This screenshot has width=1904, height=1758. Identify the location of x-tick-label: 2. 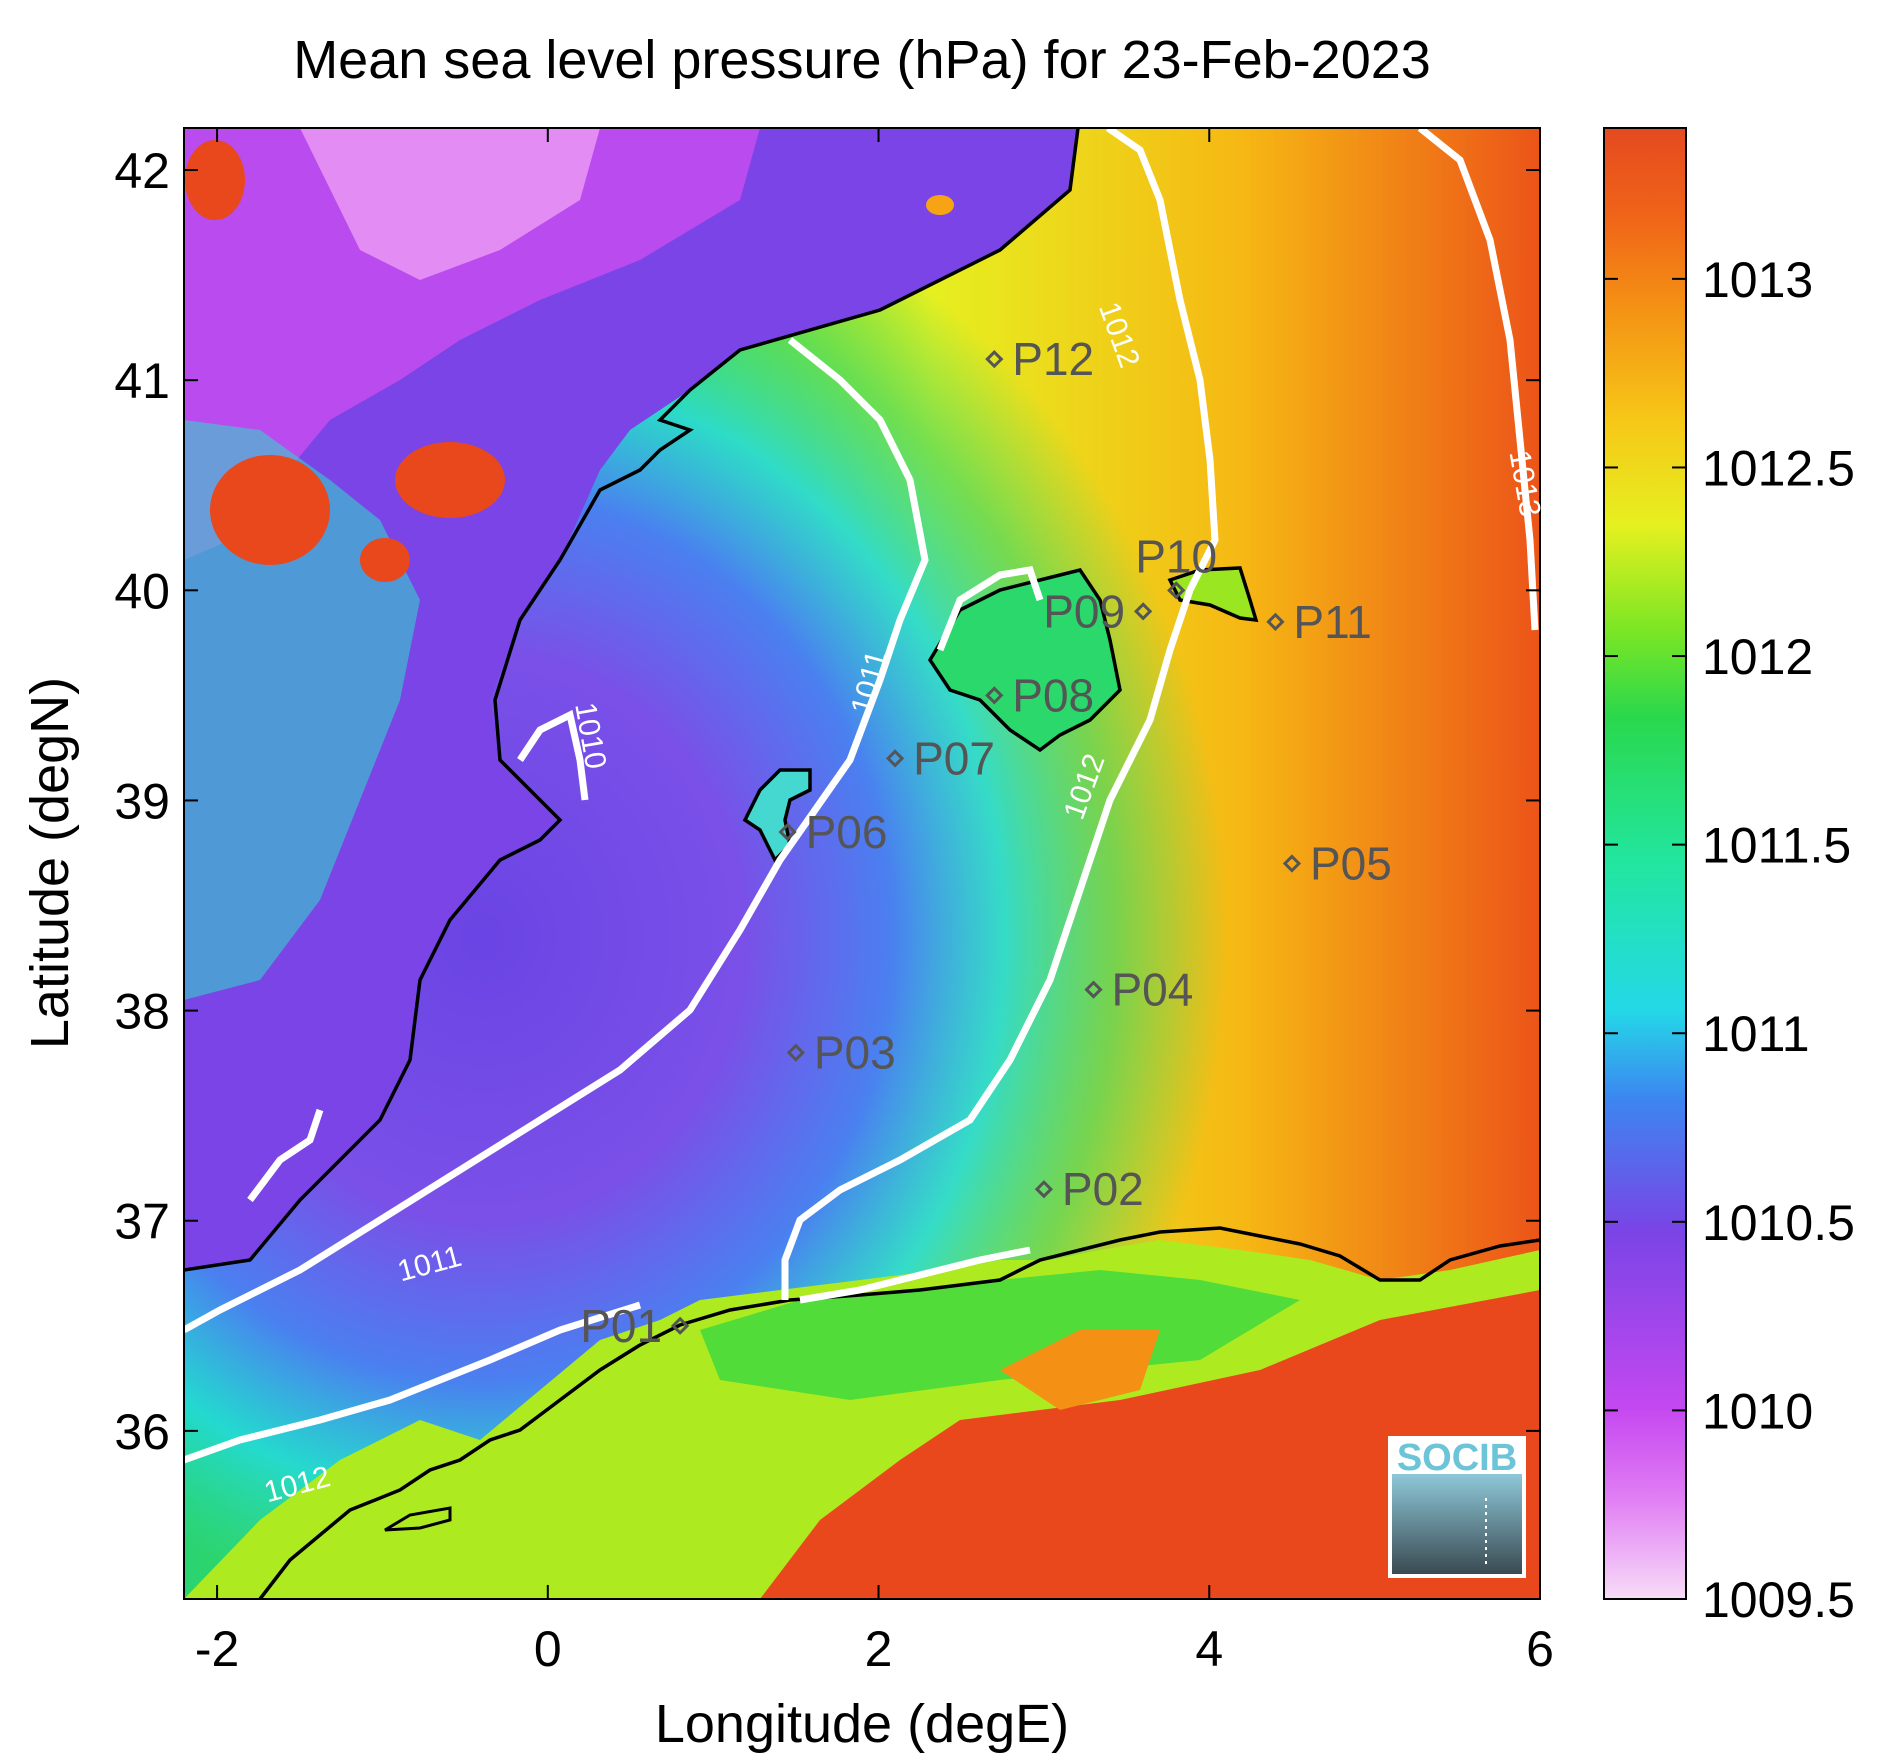
(879, 1649).